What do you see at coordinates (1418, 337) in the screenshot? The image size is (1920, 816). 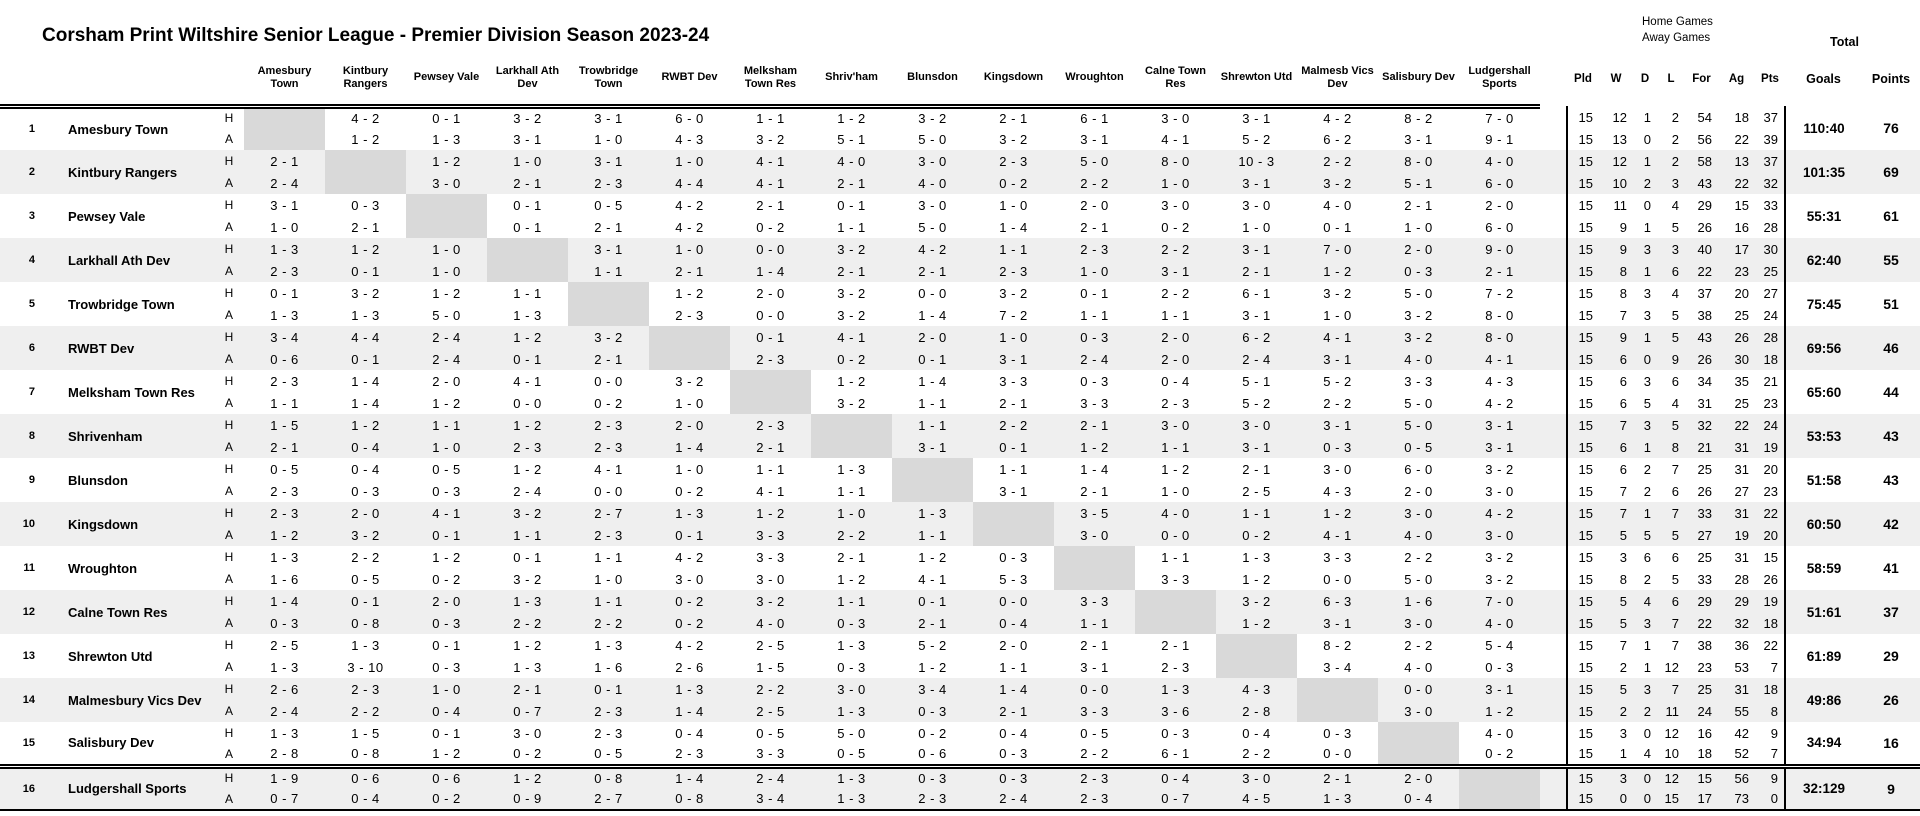 I see `score-cell-home-vs-salisbury-dev: 3 - 2` at bounding box center [1418, 337].